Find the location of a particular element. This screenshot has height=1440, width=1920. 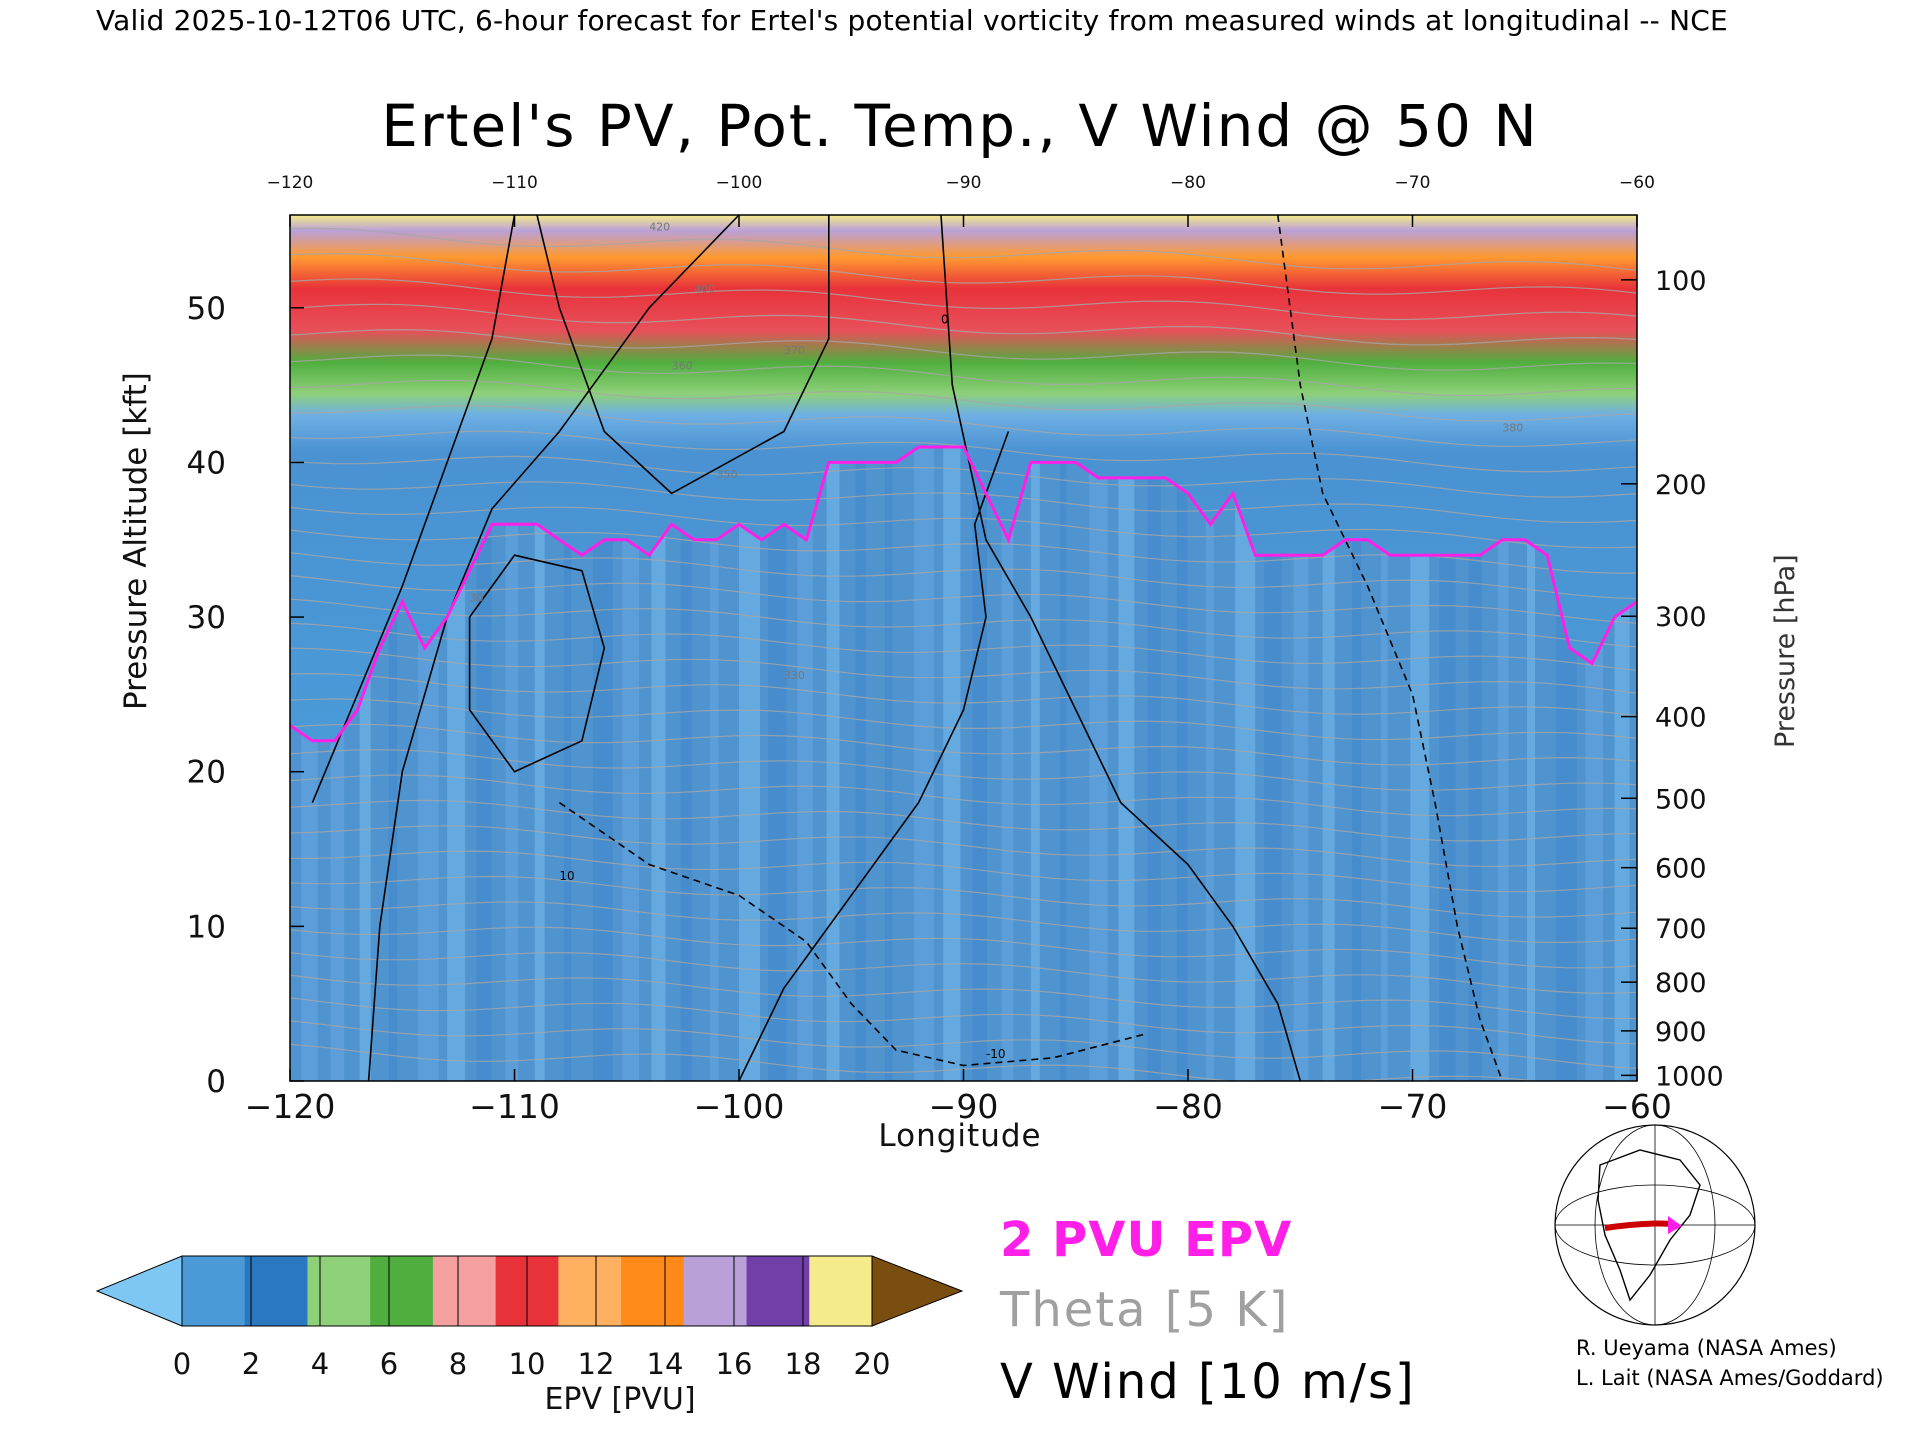

pressure-tick-label: 300 is located at coordinates (1681, 617).